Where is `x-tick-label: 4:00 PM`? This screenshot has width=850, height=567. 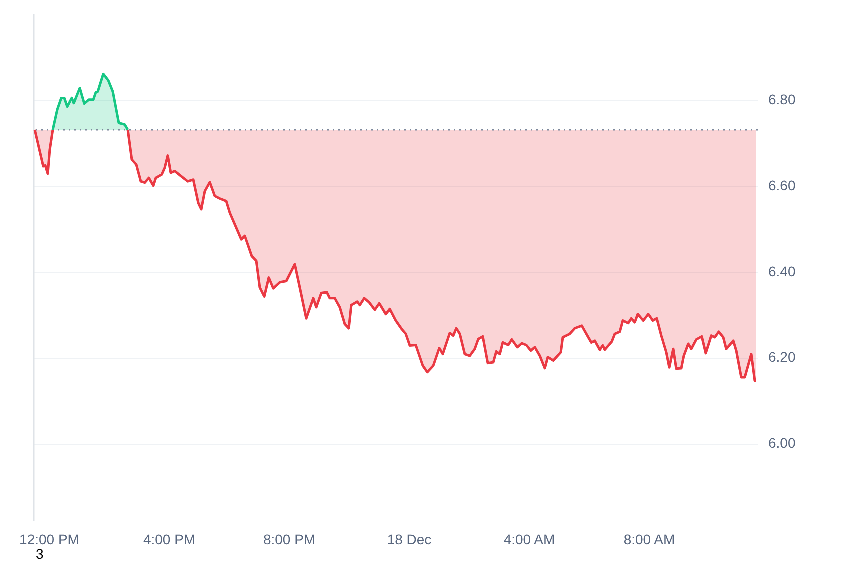
x-tick-label: 4:00 PM is located at coordinates (169, 540).